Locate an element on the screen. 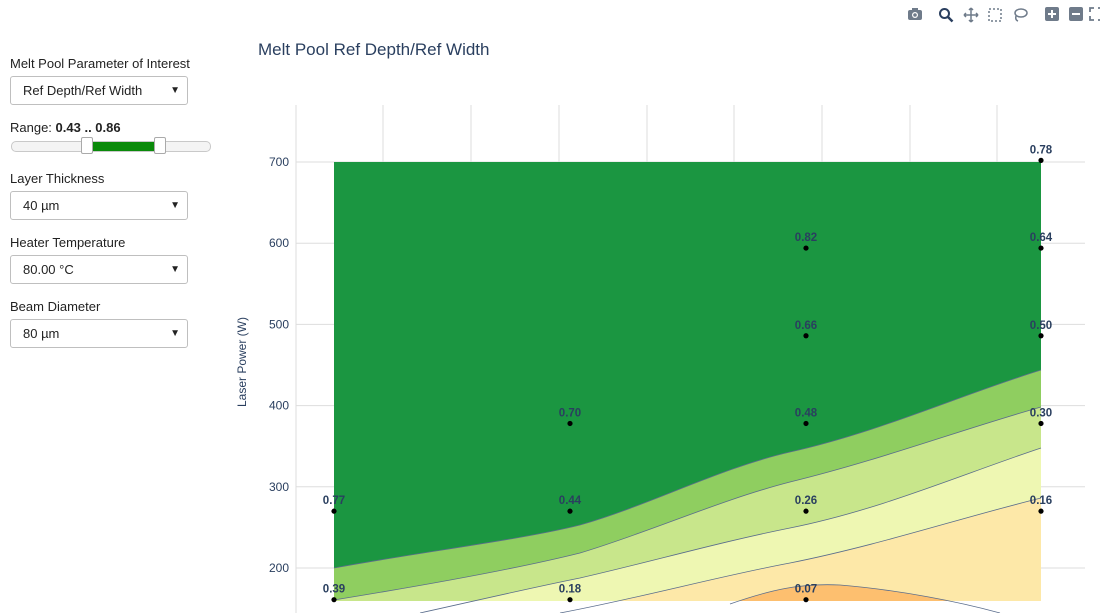 The width and height of the screenshot is (1100, 613). point-label: 0.64 is located at coordinates (1041, 238).